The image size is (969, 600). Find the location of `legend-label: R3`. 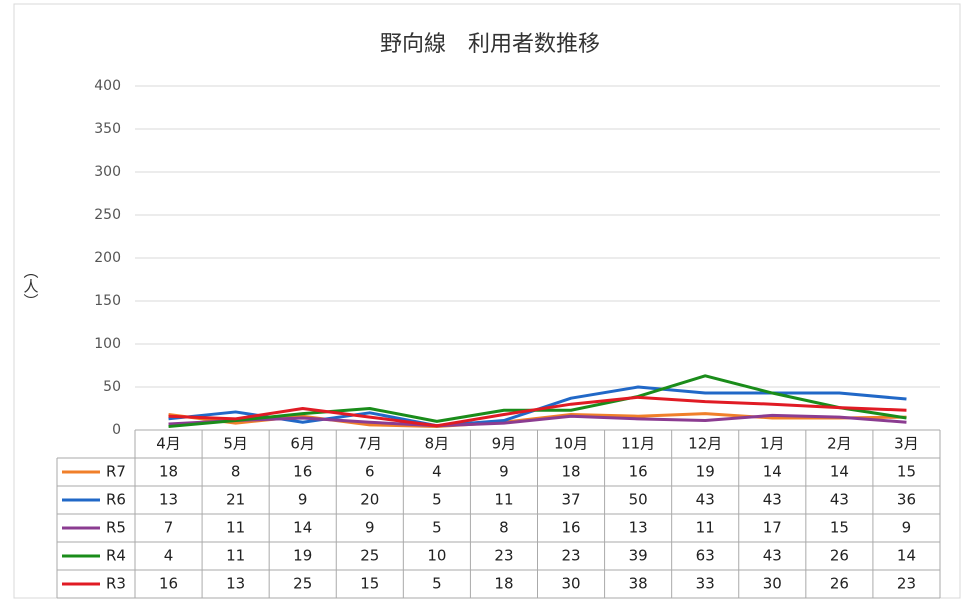

legend-label: R3 is located at coordinates (116, 584).